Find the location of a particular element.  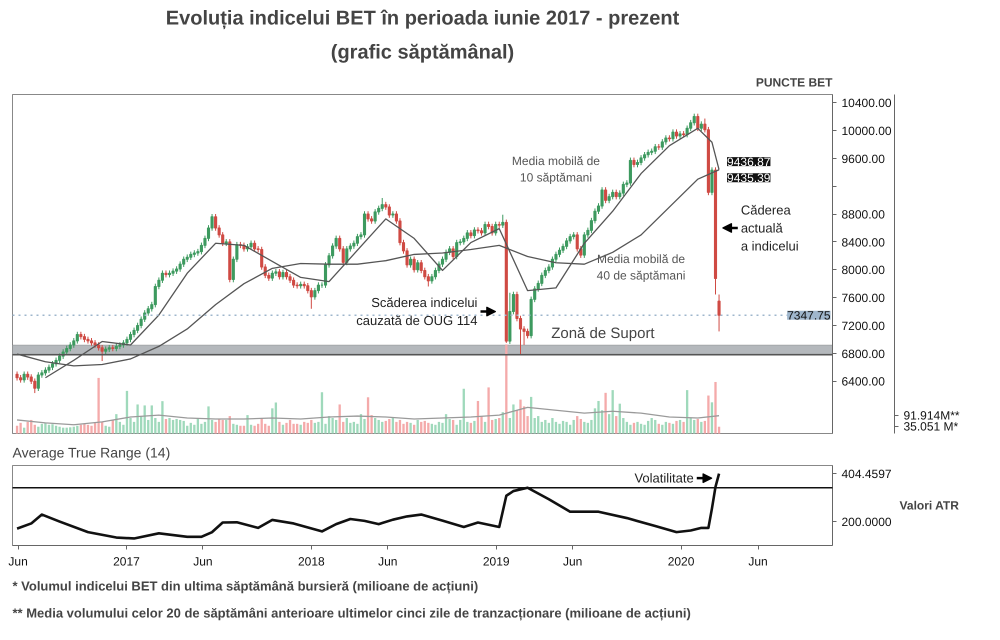

y-tick-label: 200.0000 is located at coordinates (867, 522).